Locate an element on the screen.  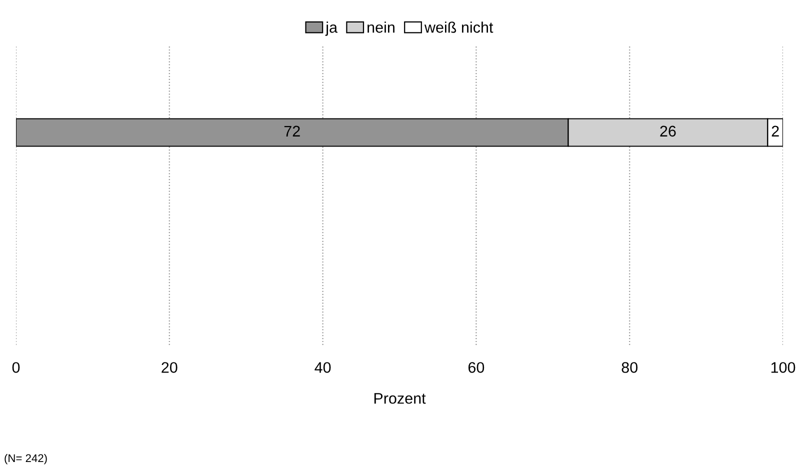
x-axis-title: Prozent is located at coordinates (400, 398).